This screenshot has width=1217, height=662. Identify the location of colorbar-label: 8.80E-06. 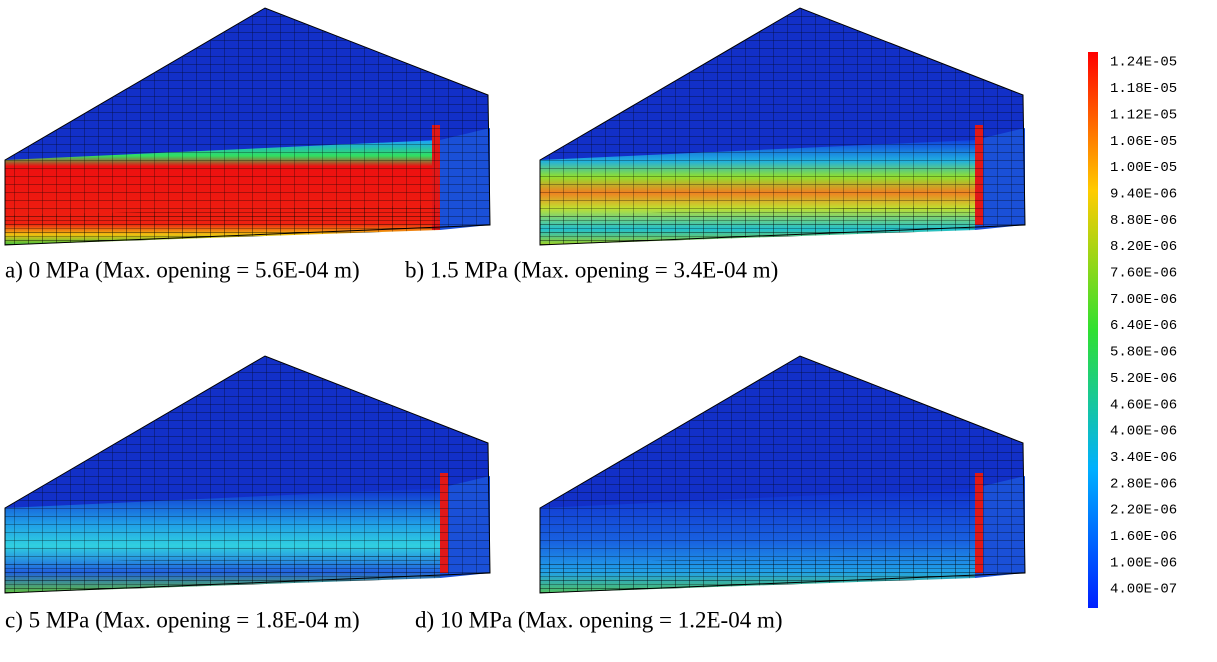
(1143, 221).